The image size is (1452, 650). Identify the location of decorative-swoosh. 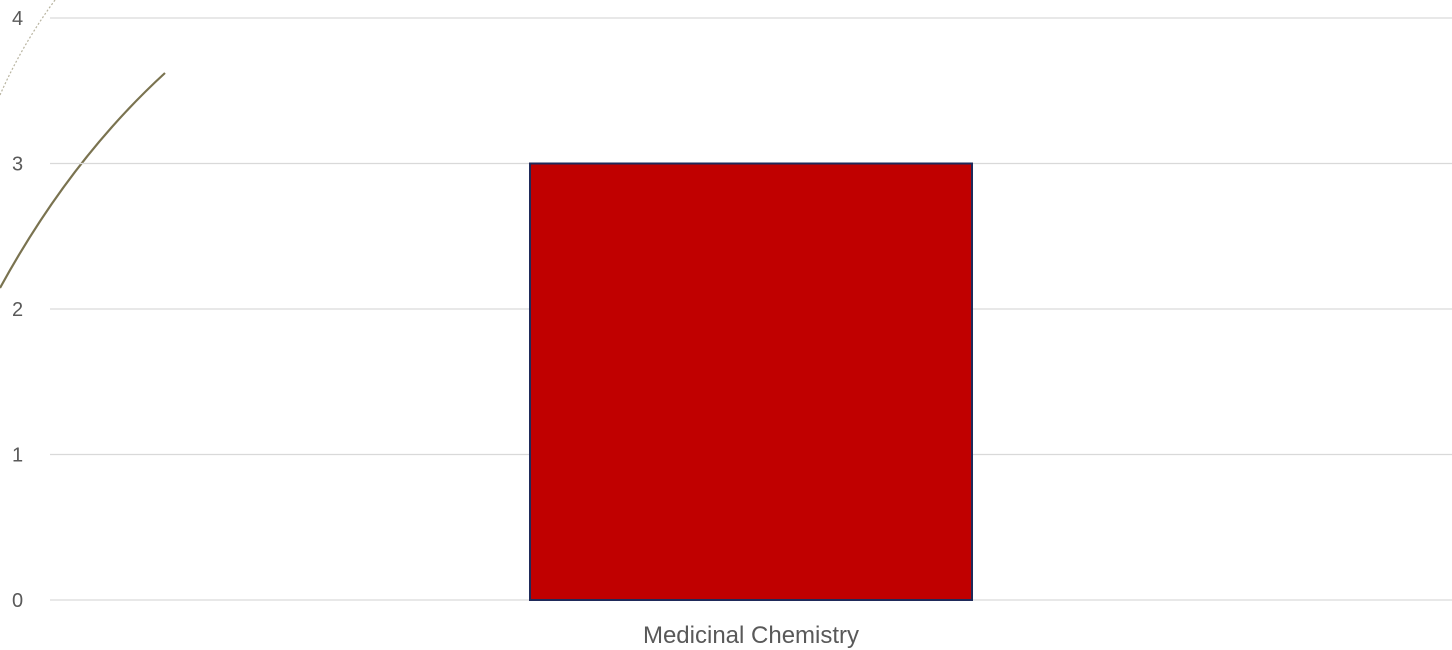
(83, 144).